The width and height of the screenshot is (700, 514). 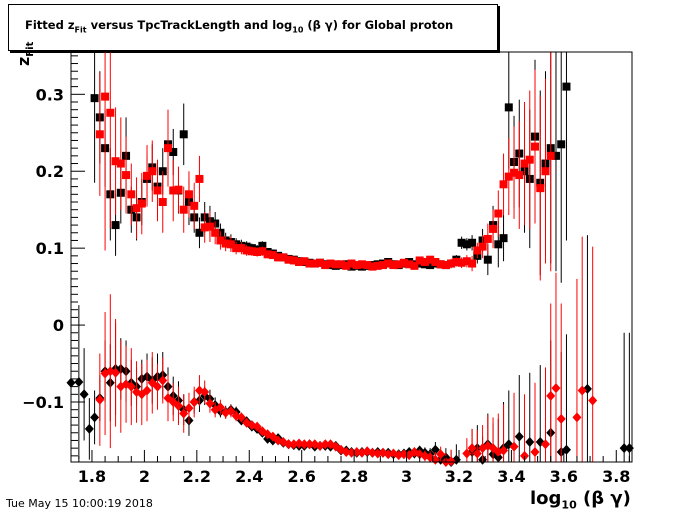 I want to click on x-tick-label: 2.8, so click(x=354, y=476).